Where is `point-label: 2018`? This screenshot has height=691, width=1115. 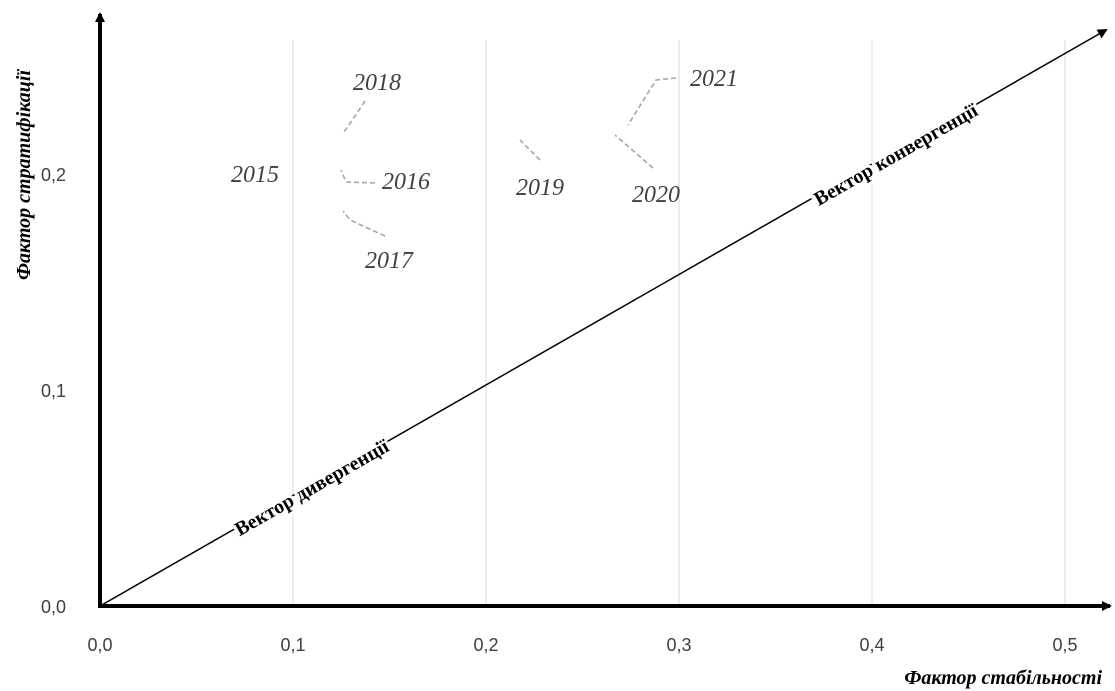
point-label: 2018 is located at coordinates (377, 83).